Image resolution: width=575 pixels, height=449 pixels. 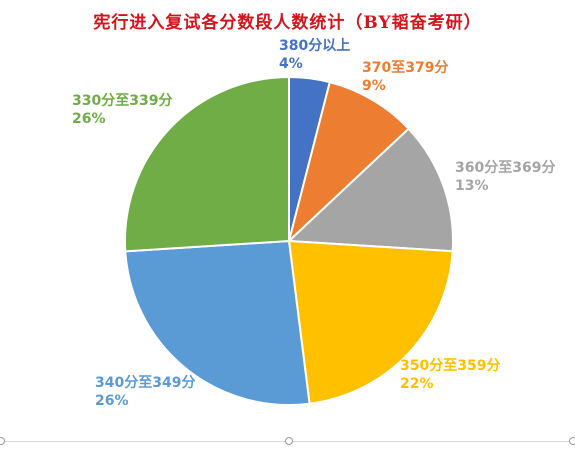 I want to click on slice-name: 360分至369分, so click(x=505, y=168).